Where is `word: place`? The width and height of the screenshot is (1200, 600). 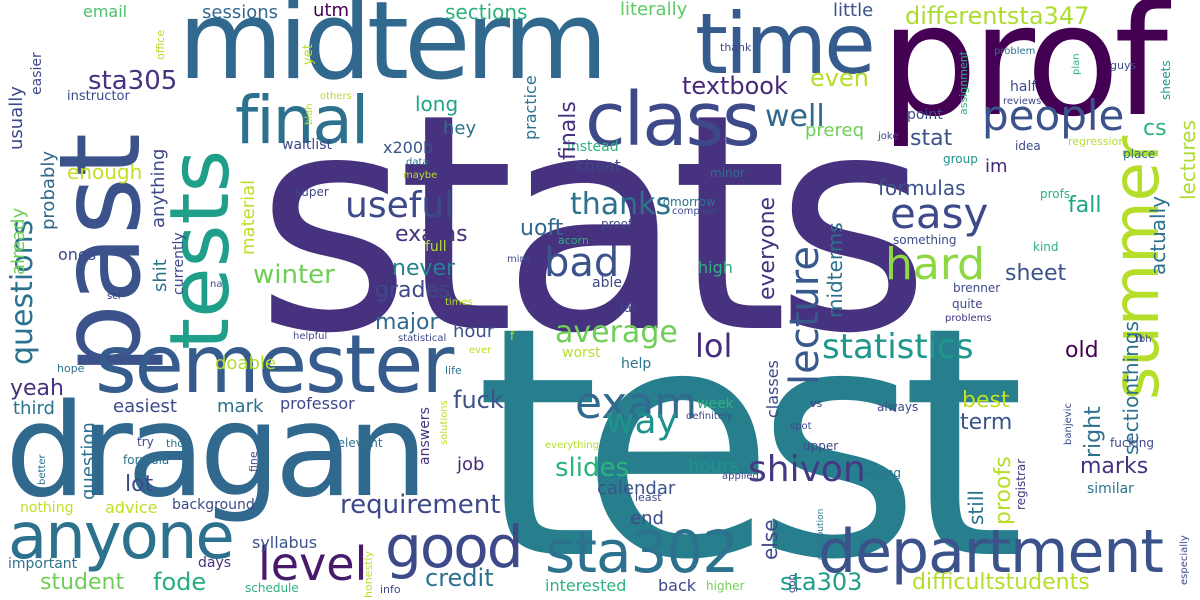
word: place is located at coordinates (1139, 154).